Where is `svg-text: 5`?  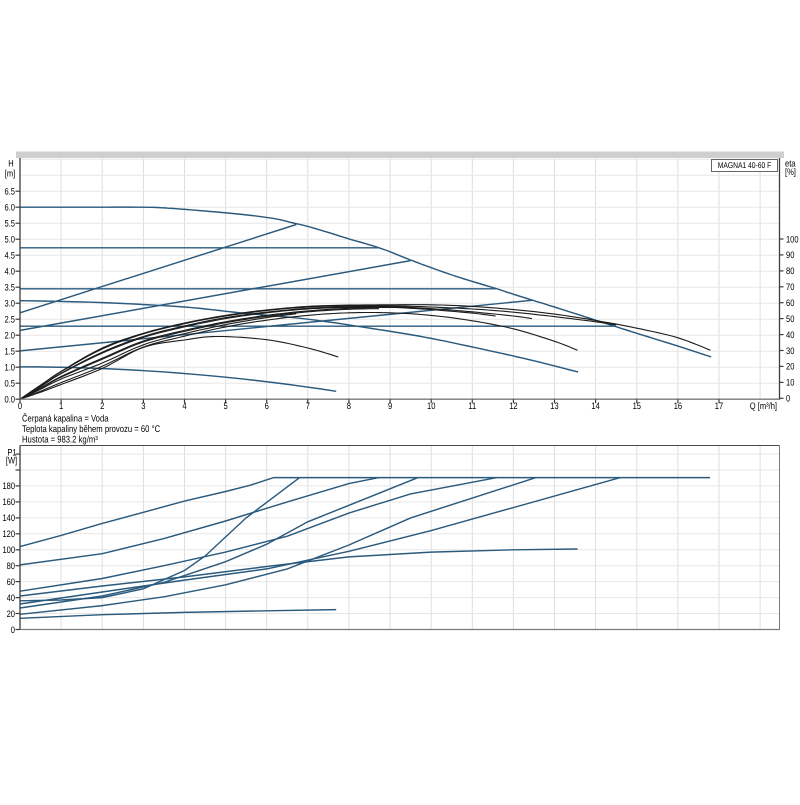 svg-text: 5 is located at coordinates (226, 405).